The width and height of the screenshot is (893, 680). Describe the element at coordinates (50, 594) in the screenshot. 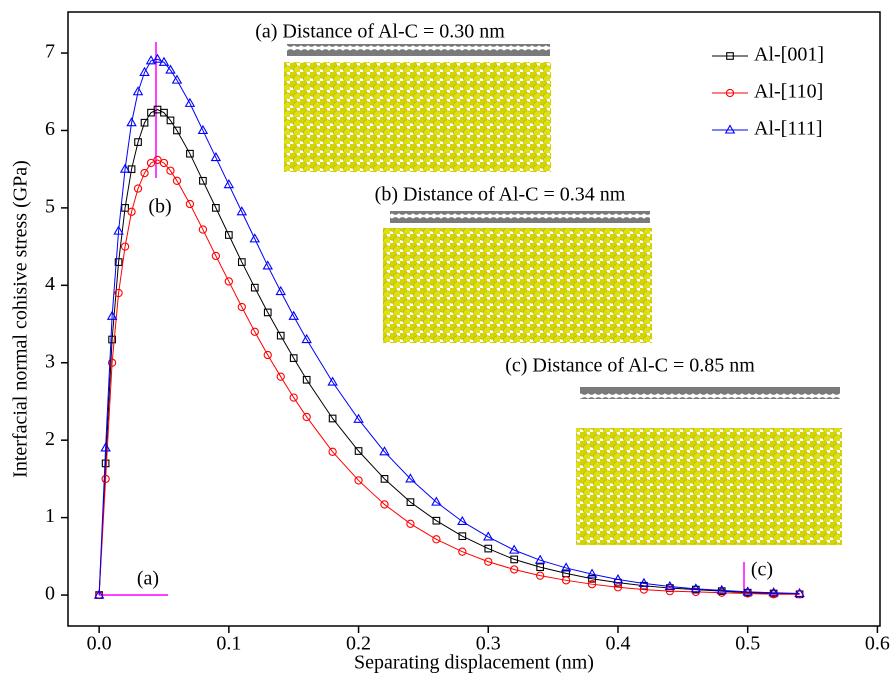

I see `y-tick-label: 0` at that location.